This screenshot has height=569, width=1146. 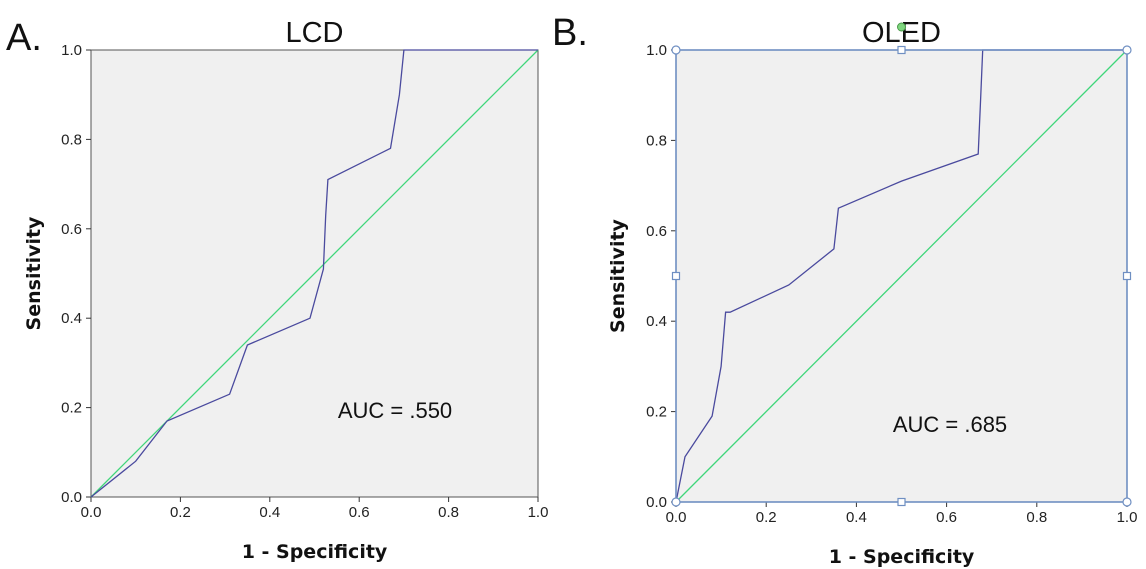 What do you see at coordinates (314, 33) in the screenshot?
I see `chart-title: LCD` at bounding box center [314, 33].